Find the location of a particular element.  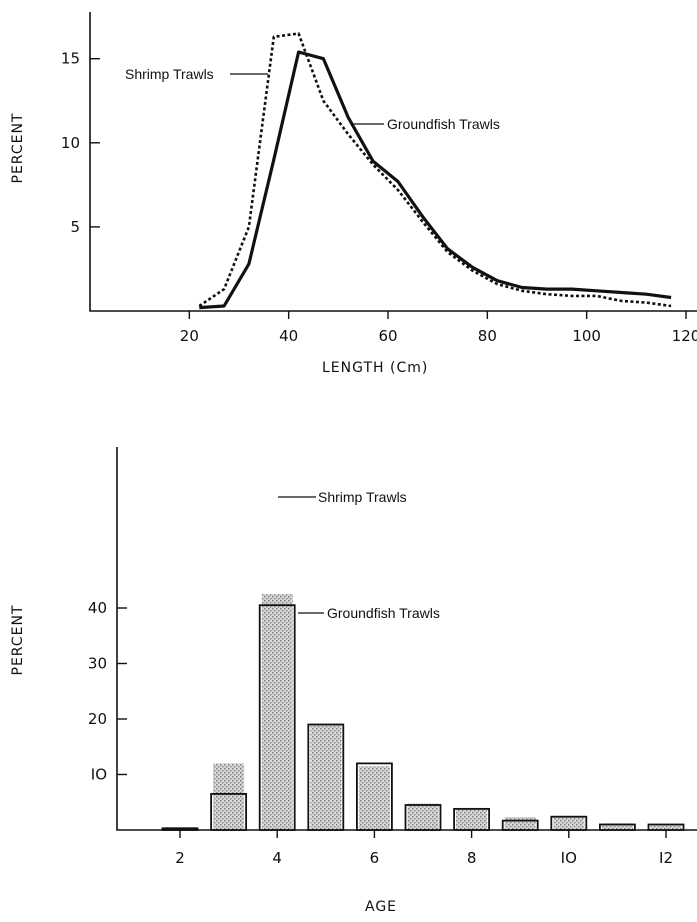

length-x-tick-label: 120 is located at coordinates (684, 336).